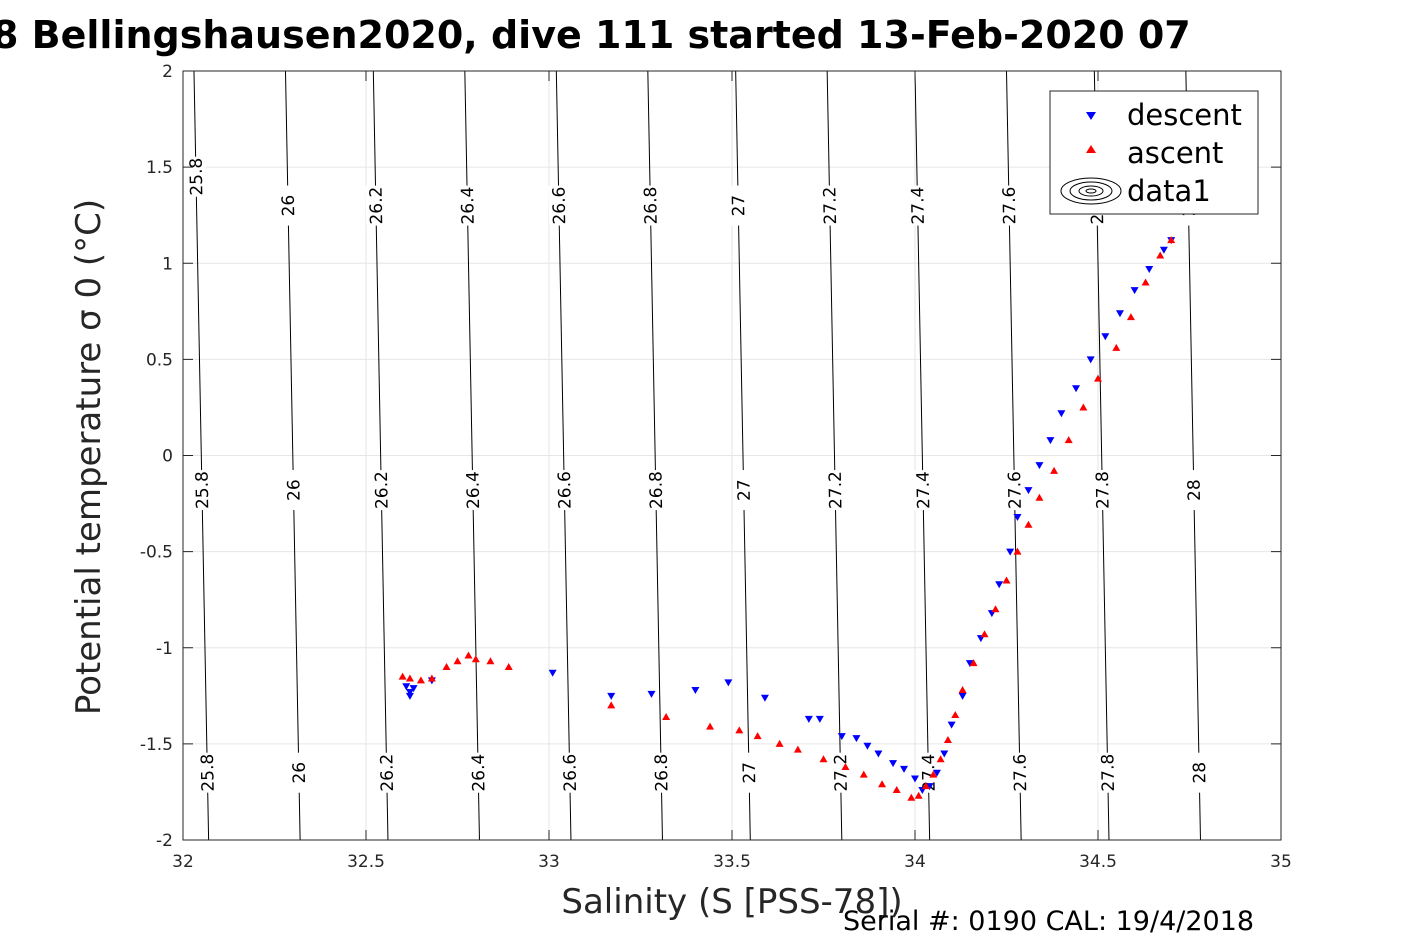 The height and width of the screenshot is (945, 1417). I want to click on contour-line, so click(201, 455).